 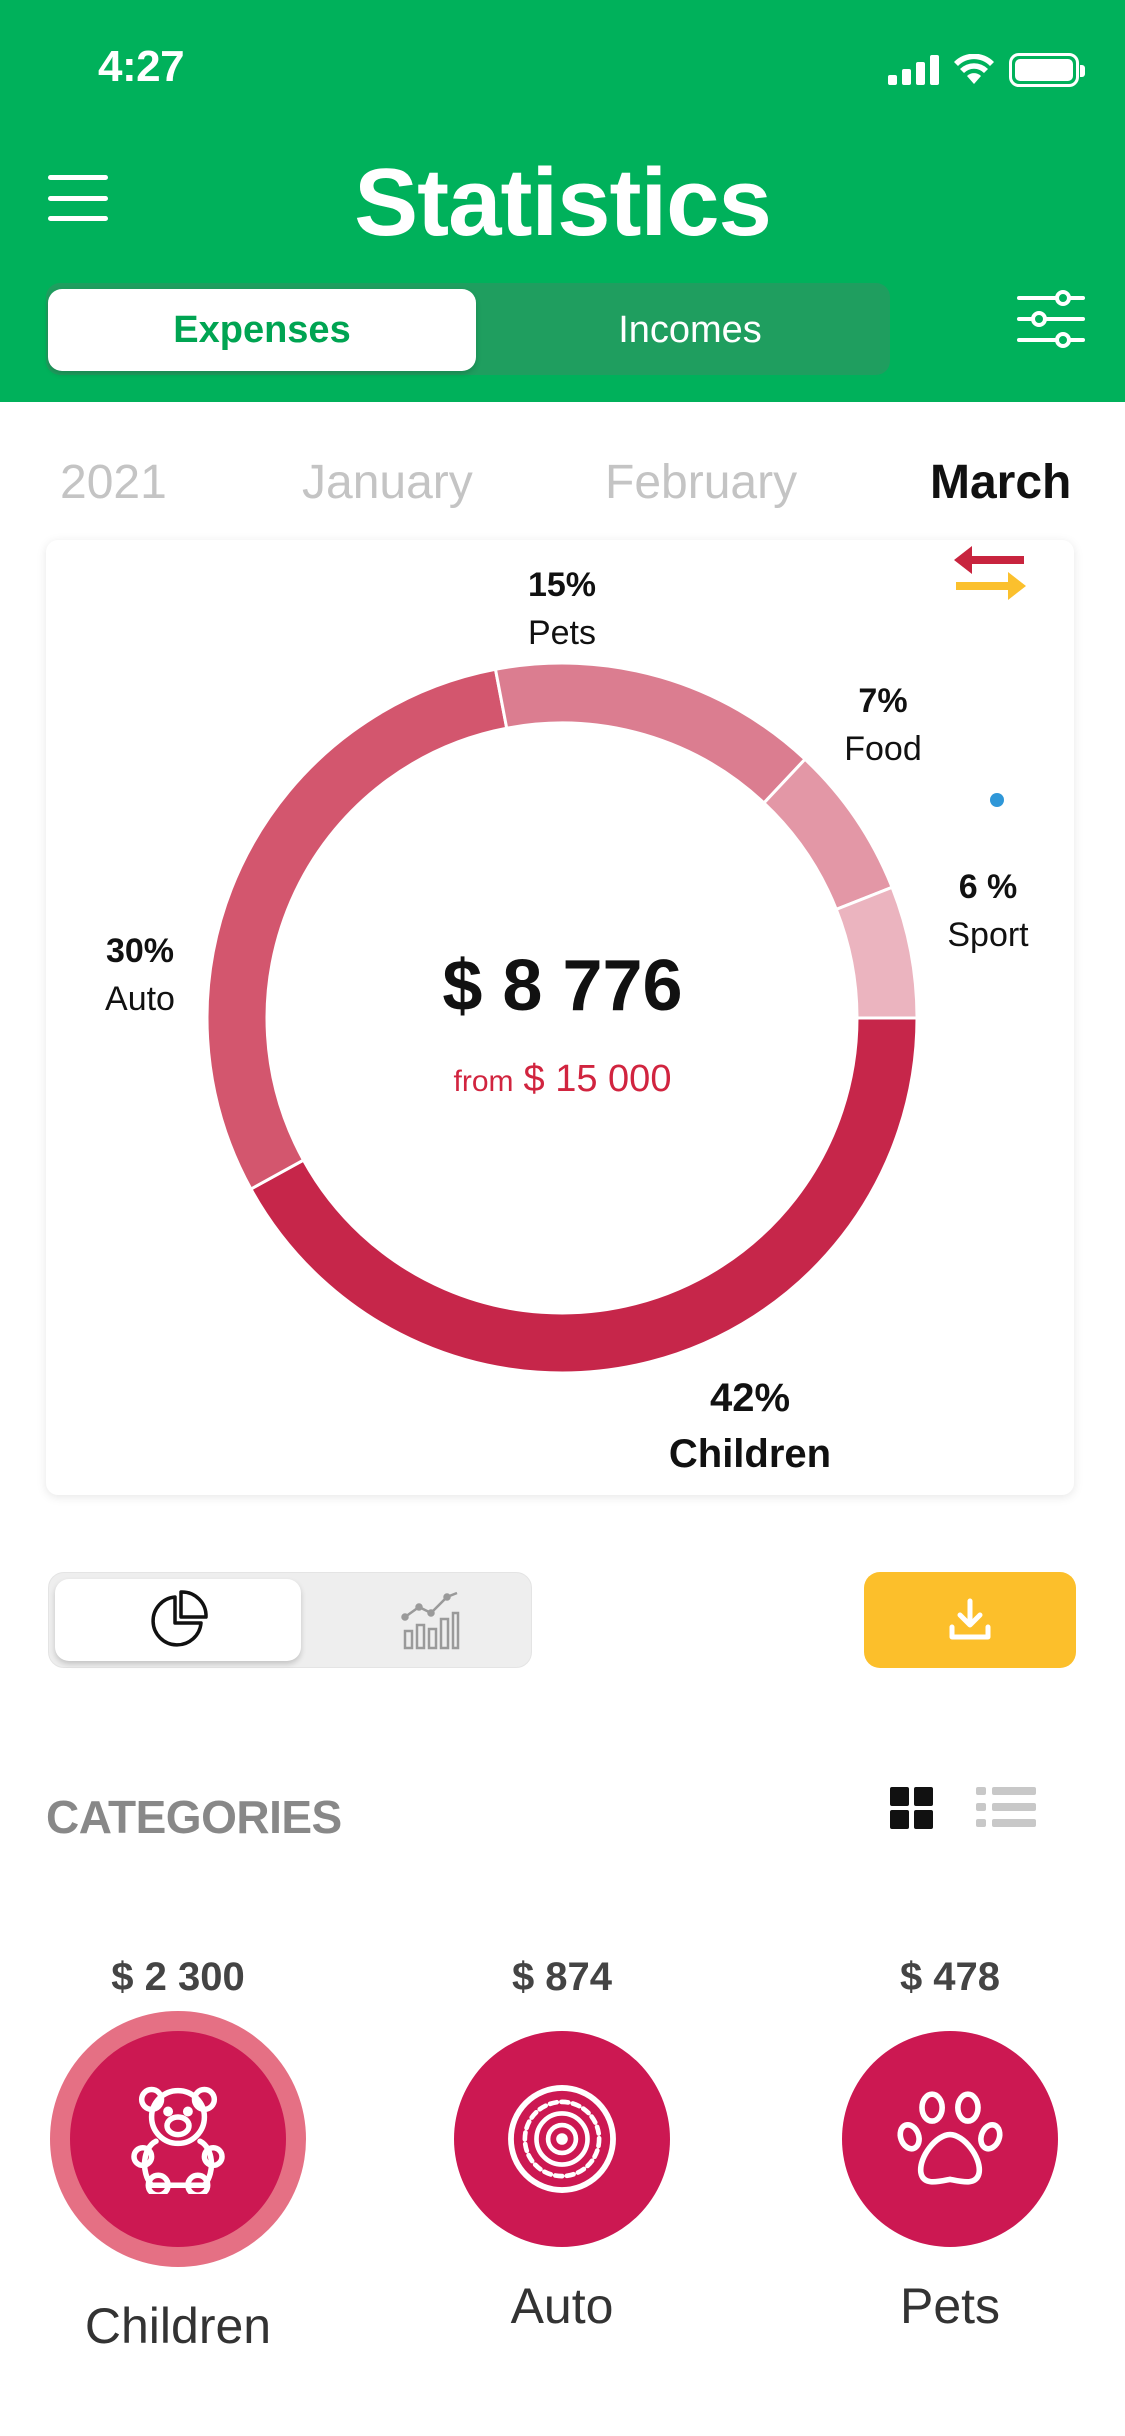 I want to click on indicator-dot, so click(x=997, y=800).